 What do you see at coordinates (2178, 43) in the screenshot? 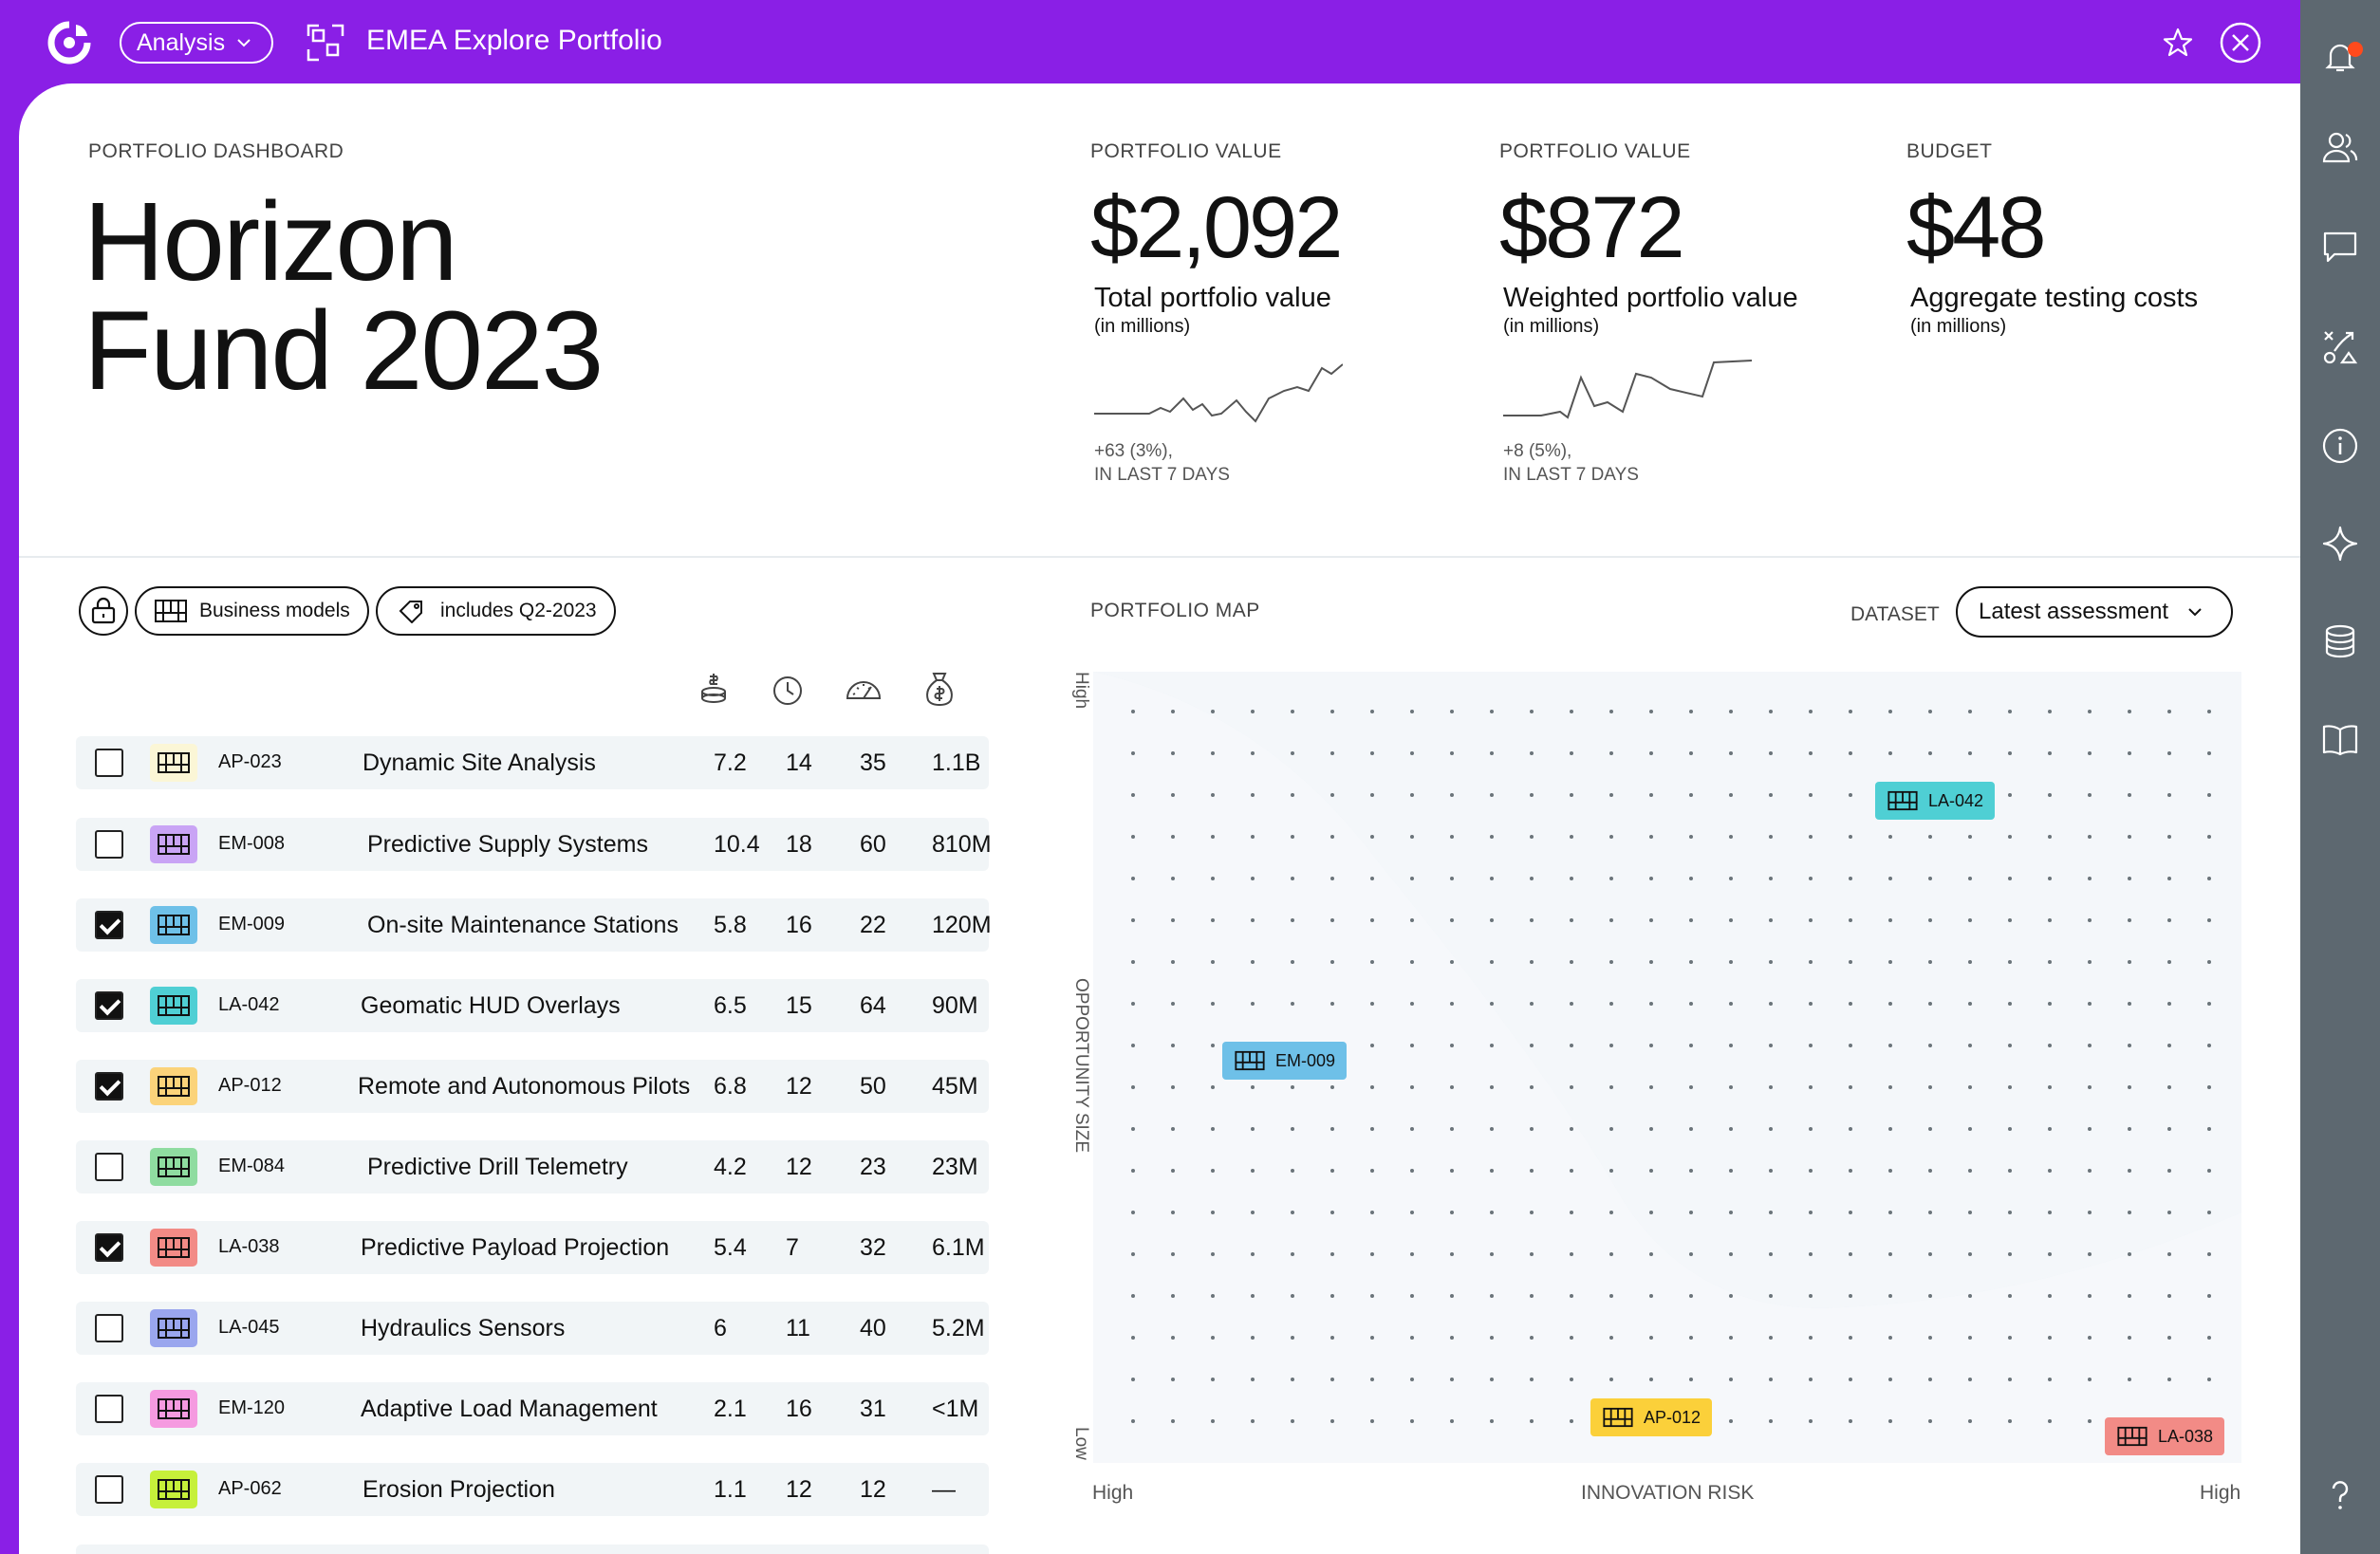
I see `star-icon` at bounding box center [2178, 43].